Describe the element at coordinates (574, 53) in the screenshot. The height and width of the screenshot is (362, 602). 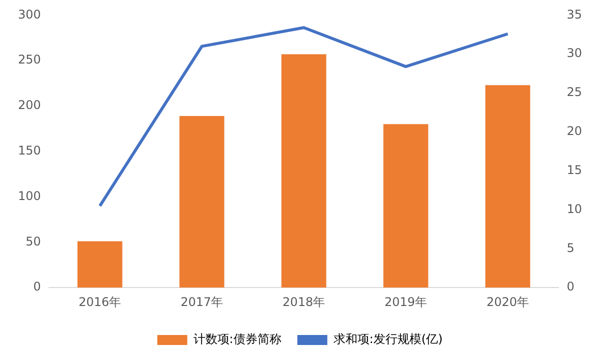
I see `y2-tick-label: 30` at that location.